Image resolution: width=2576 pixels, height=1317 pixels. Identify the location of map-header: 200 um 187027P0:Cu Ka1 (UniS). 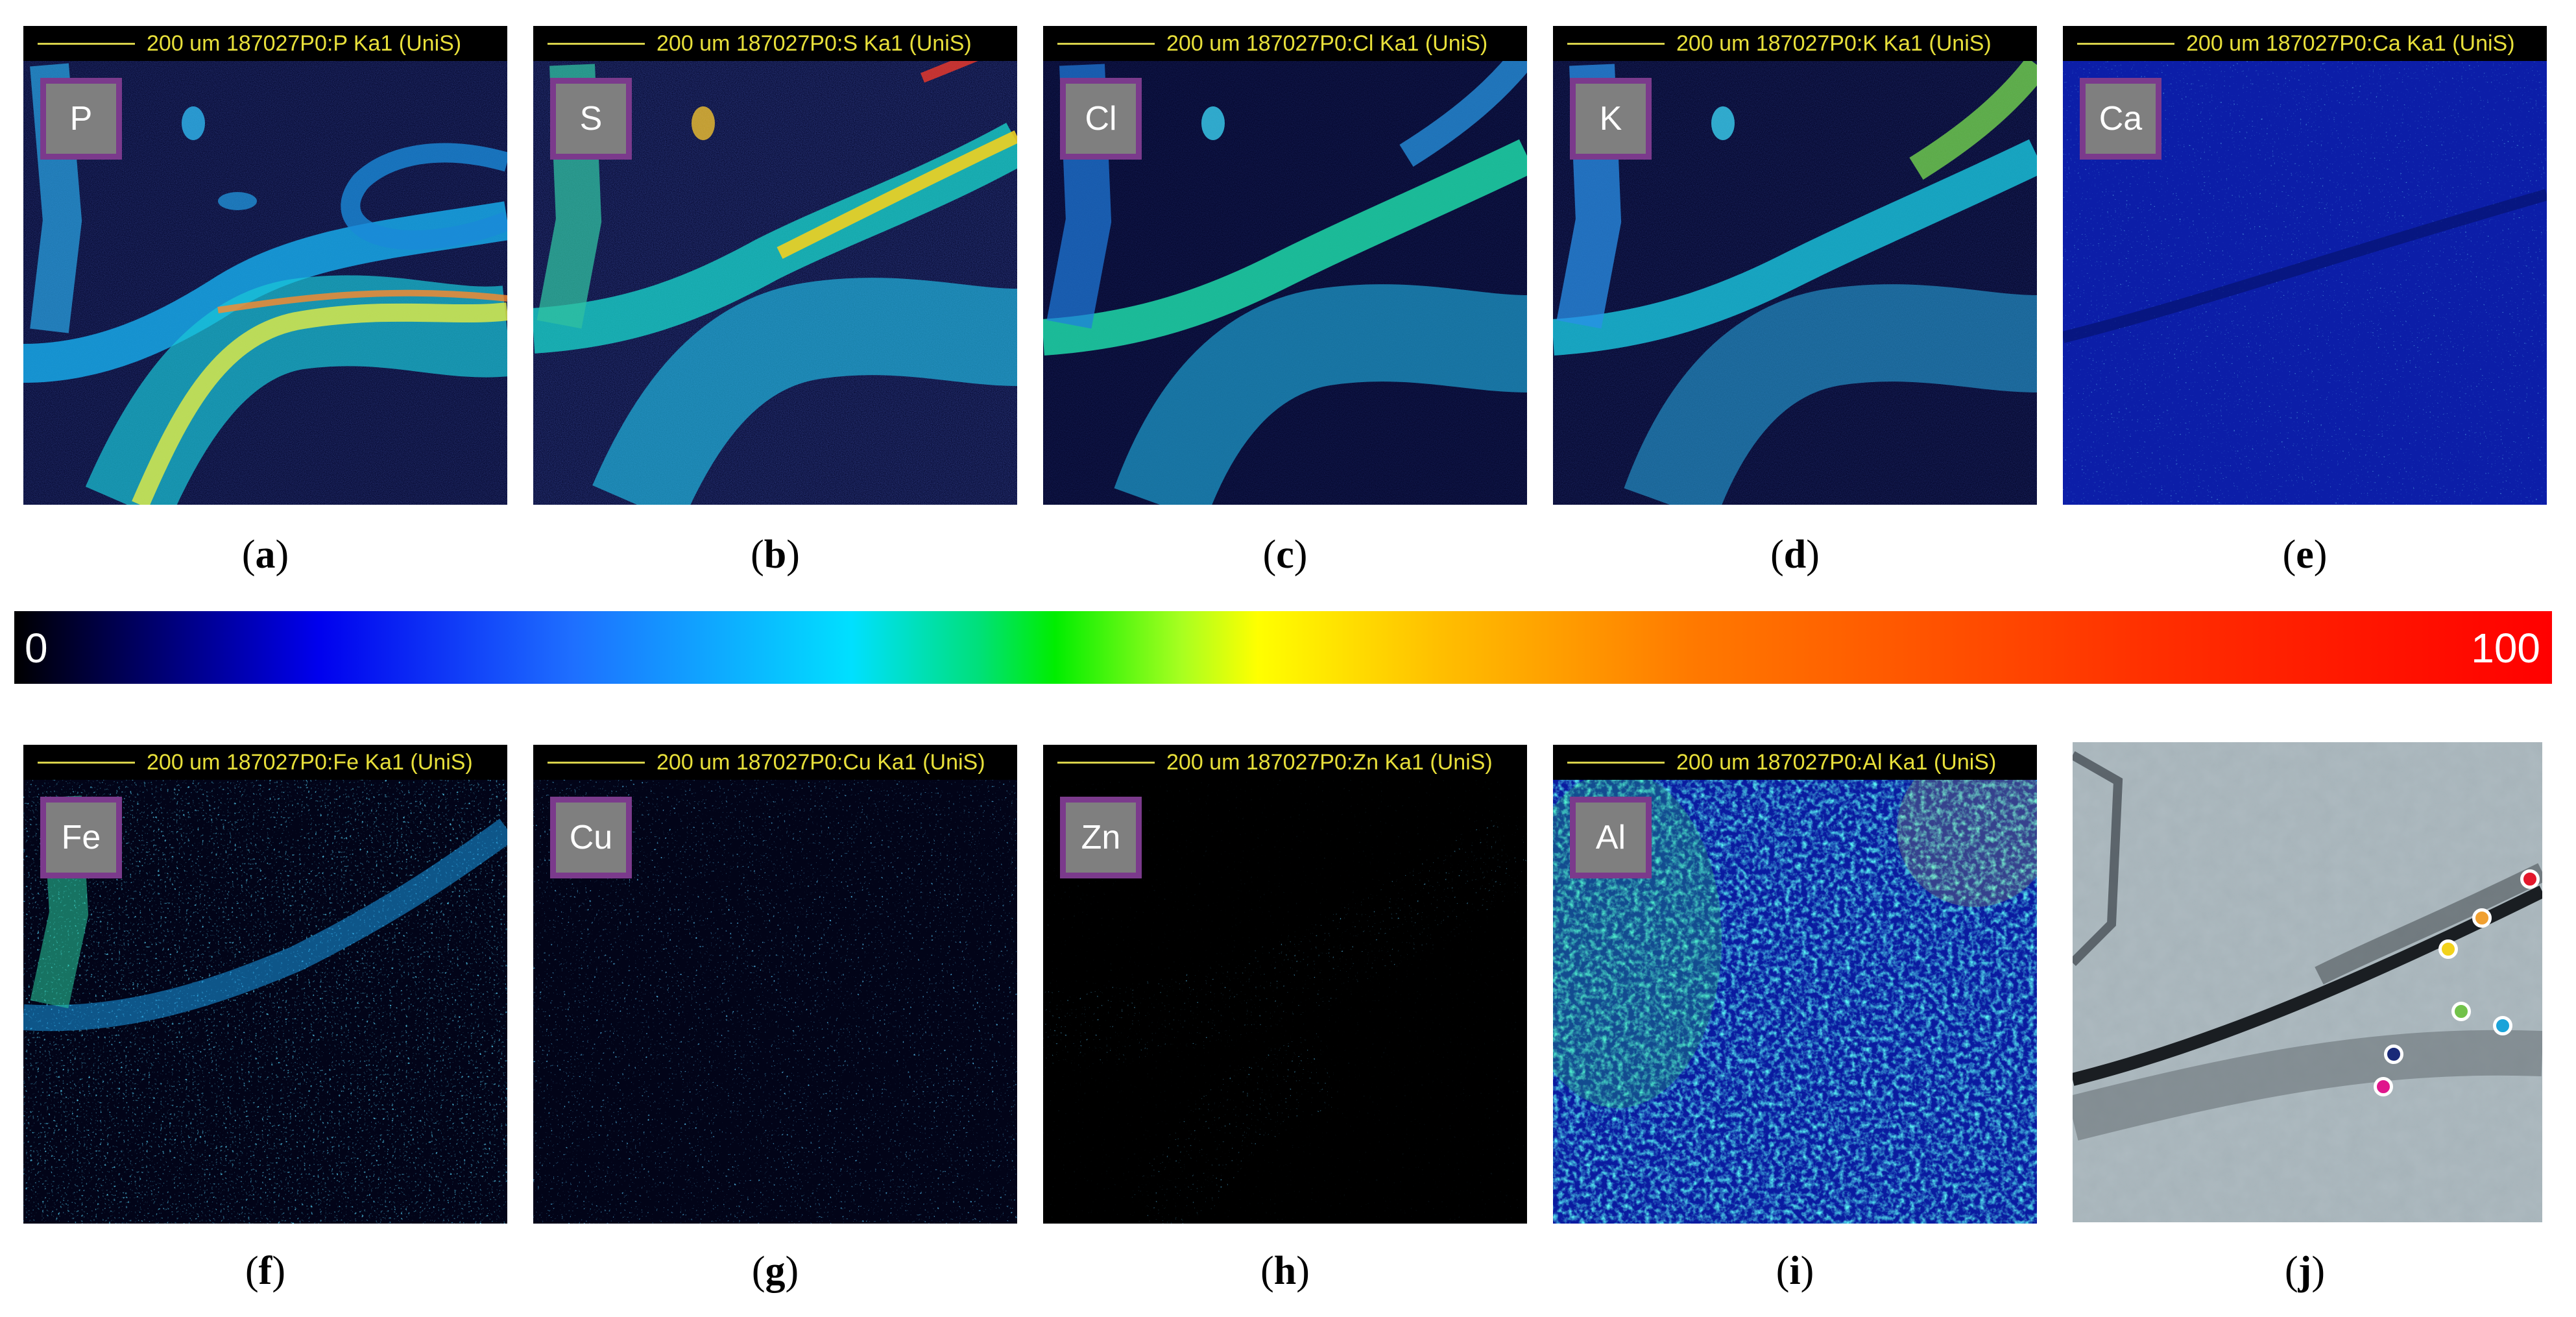
(775, 763).